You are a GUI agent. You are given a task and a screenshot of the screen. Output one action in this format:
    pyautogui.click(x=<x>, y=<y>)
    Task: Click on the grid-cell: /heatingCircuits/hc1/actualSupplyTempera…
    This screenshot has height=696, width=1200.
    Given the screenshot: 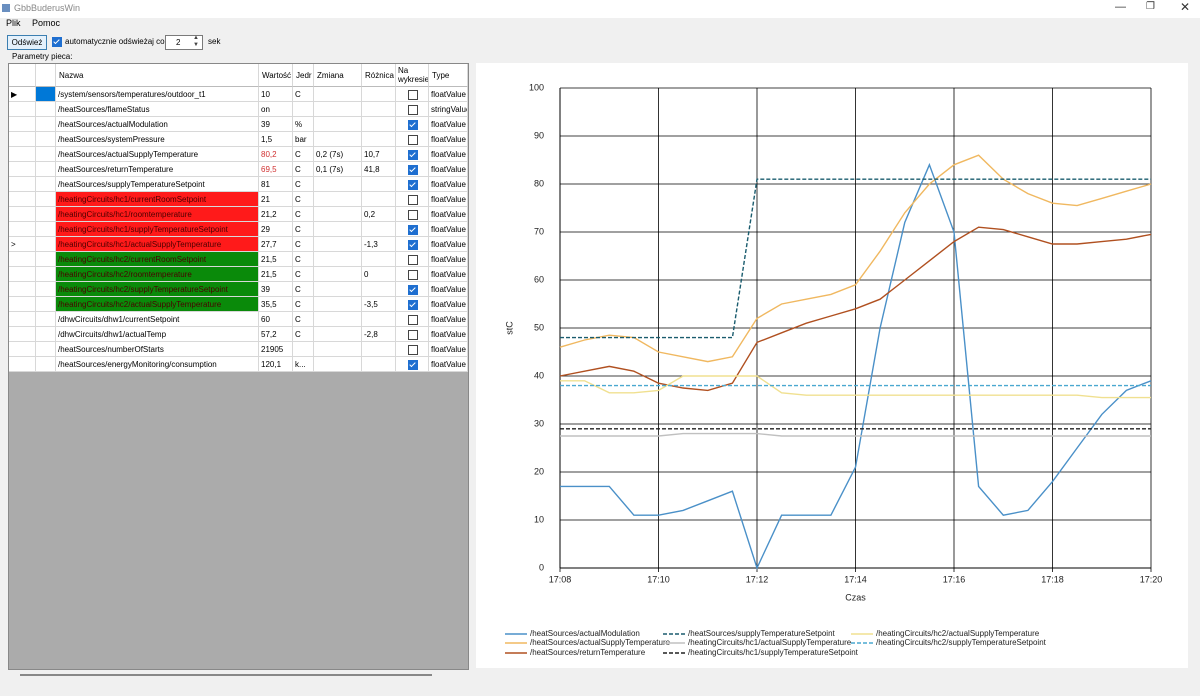 What is the action you would take?
    pyautogui.click(x=157, y=244)
    